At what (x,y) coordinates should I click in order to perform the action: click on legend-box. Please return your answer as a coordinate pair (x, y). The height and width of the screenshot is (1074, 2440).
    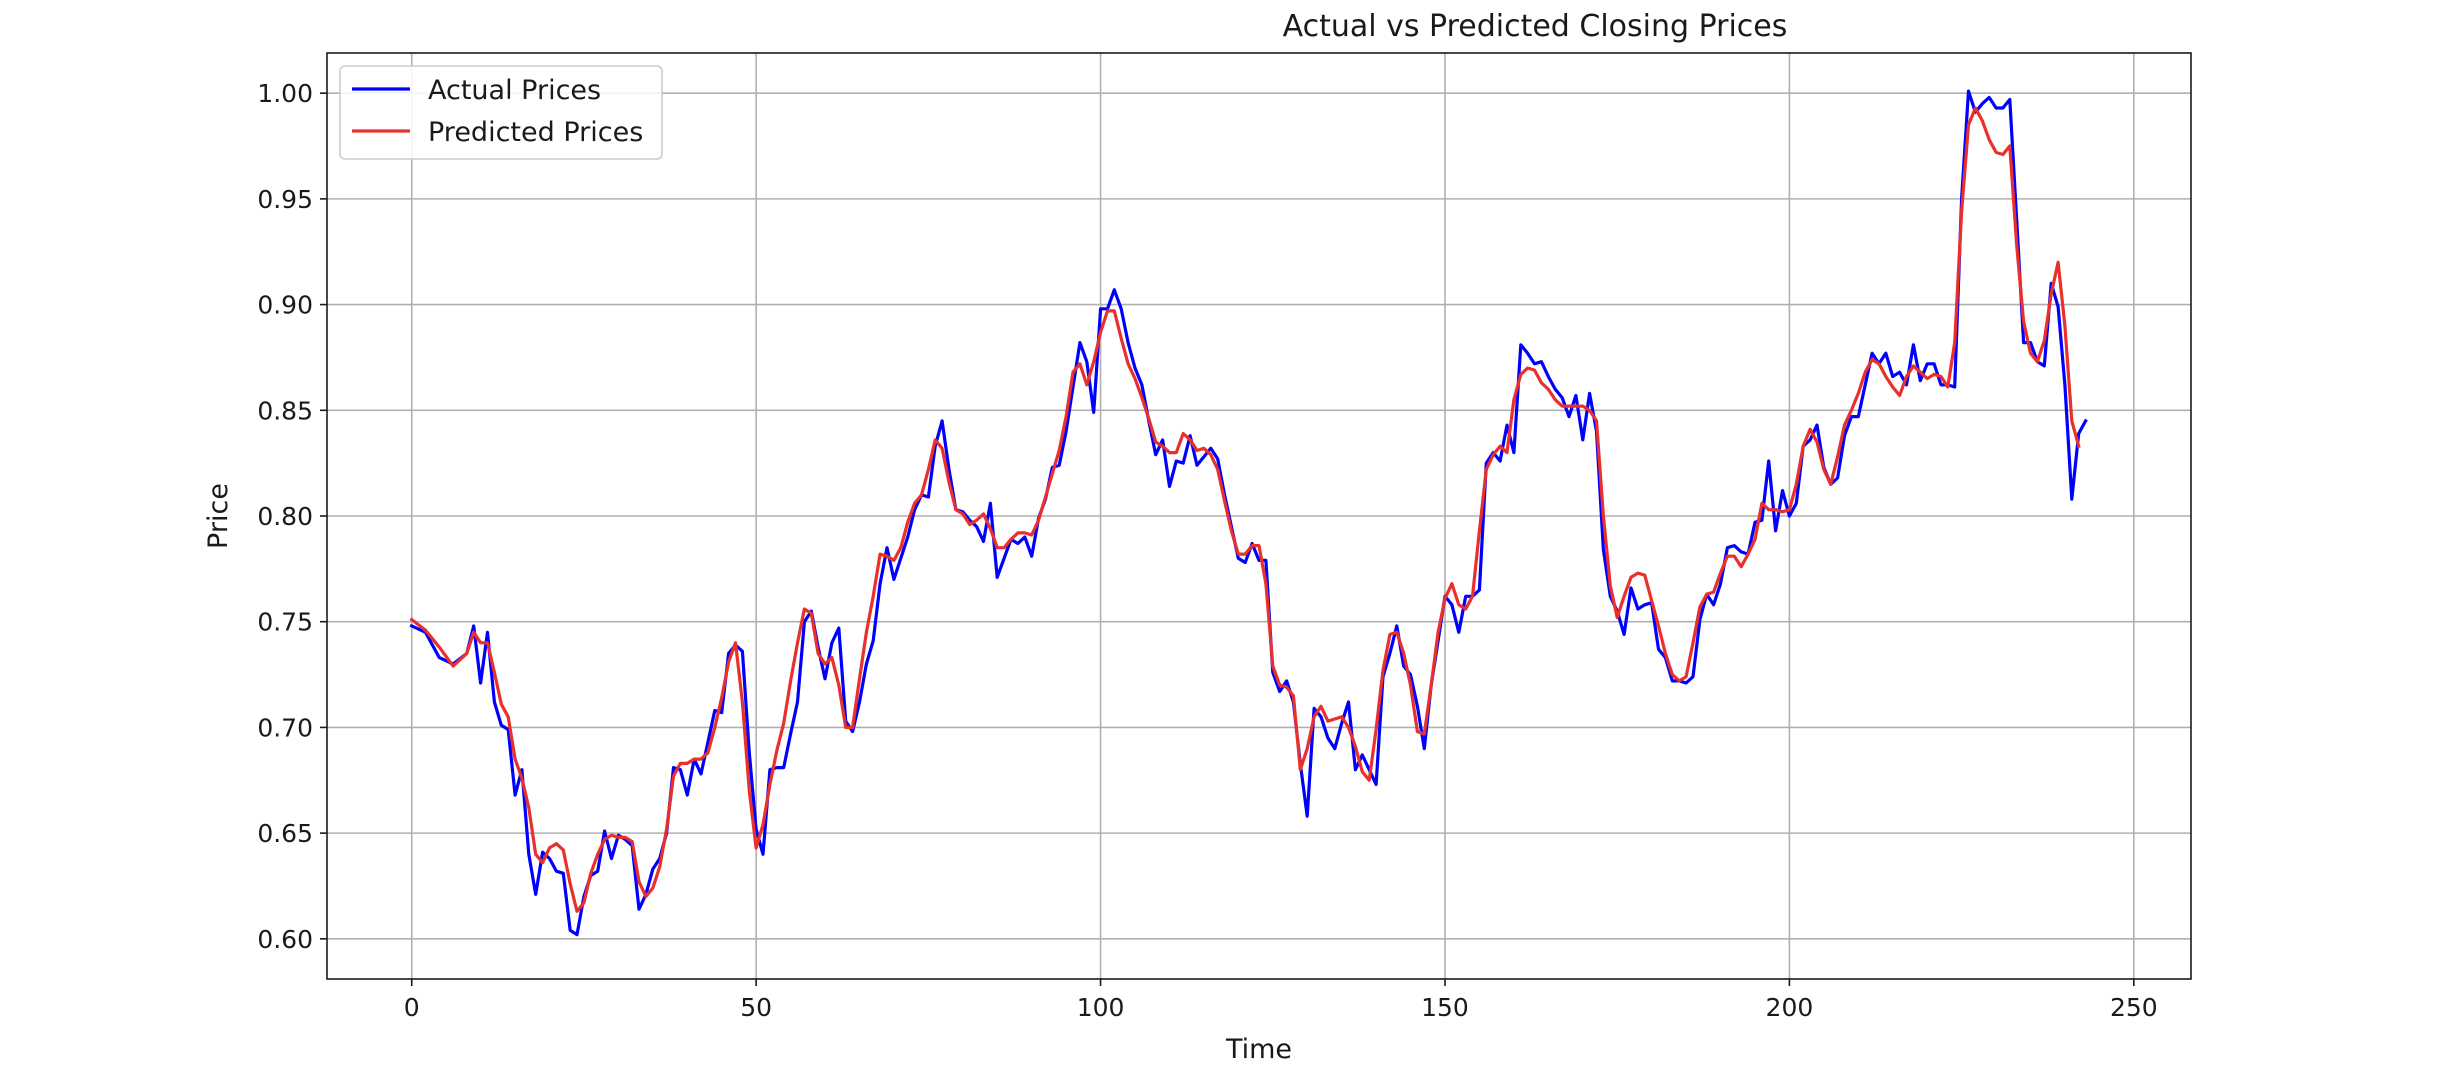
    Looking at the image, I should click on (501, 112).